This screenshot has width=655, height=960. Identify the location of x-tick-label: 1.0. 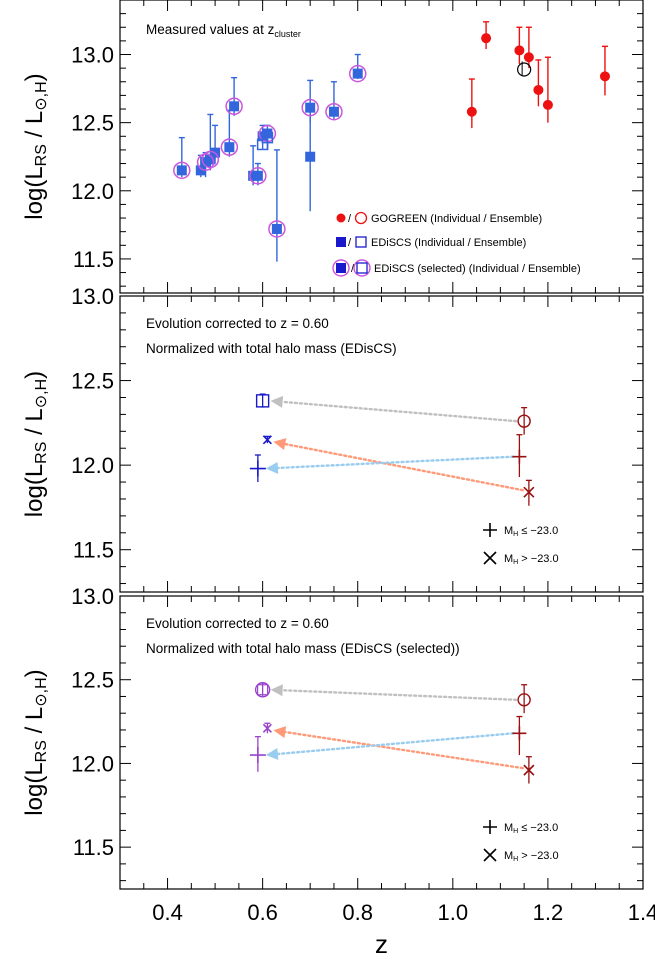
(453, 912).